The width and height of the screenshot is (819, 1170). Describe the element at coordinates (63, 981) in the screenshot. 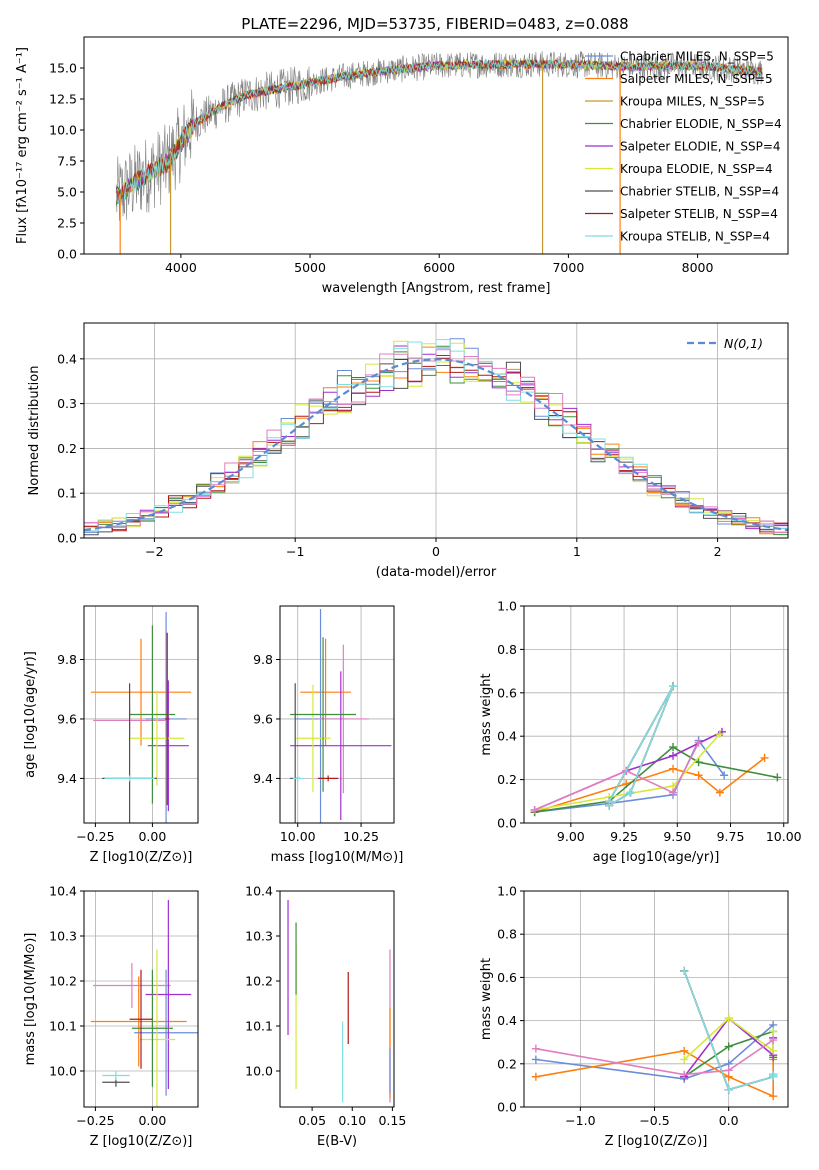

I see `y-tick-label: 10.2` at that location.